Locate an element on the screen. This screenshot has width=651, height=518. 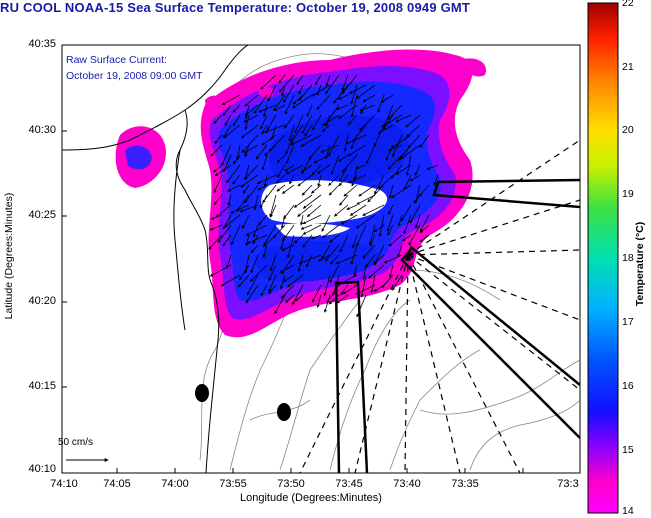
y-tick-label: 40:10 is located at coordinates (42, 469).